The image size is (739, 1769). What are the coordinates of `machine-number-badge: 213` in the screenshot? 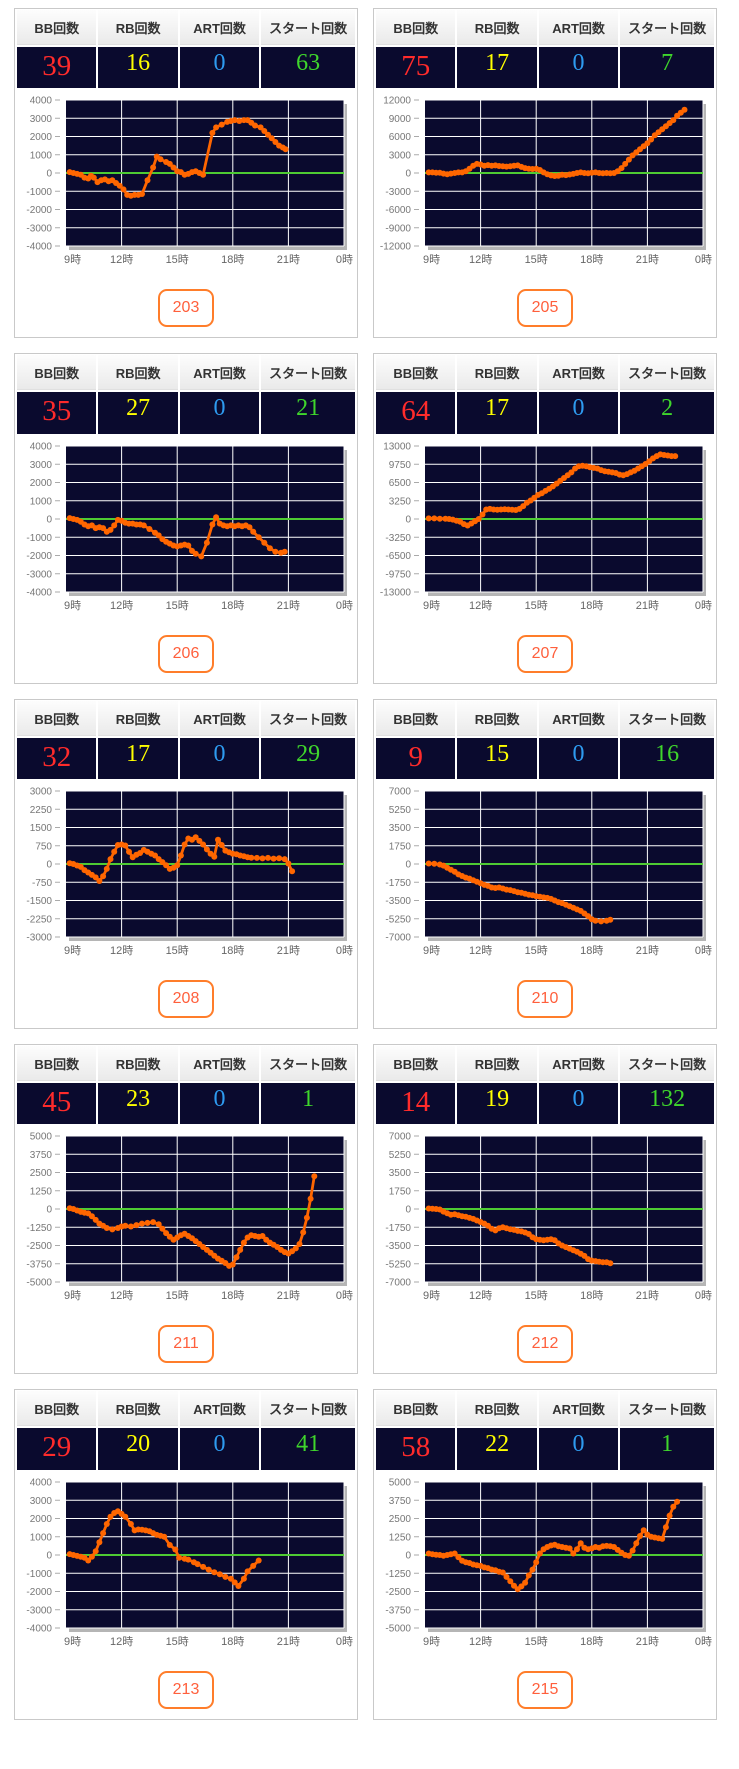 It's located at (186, 1689).